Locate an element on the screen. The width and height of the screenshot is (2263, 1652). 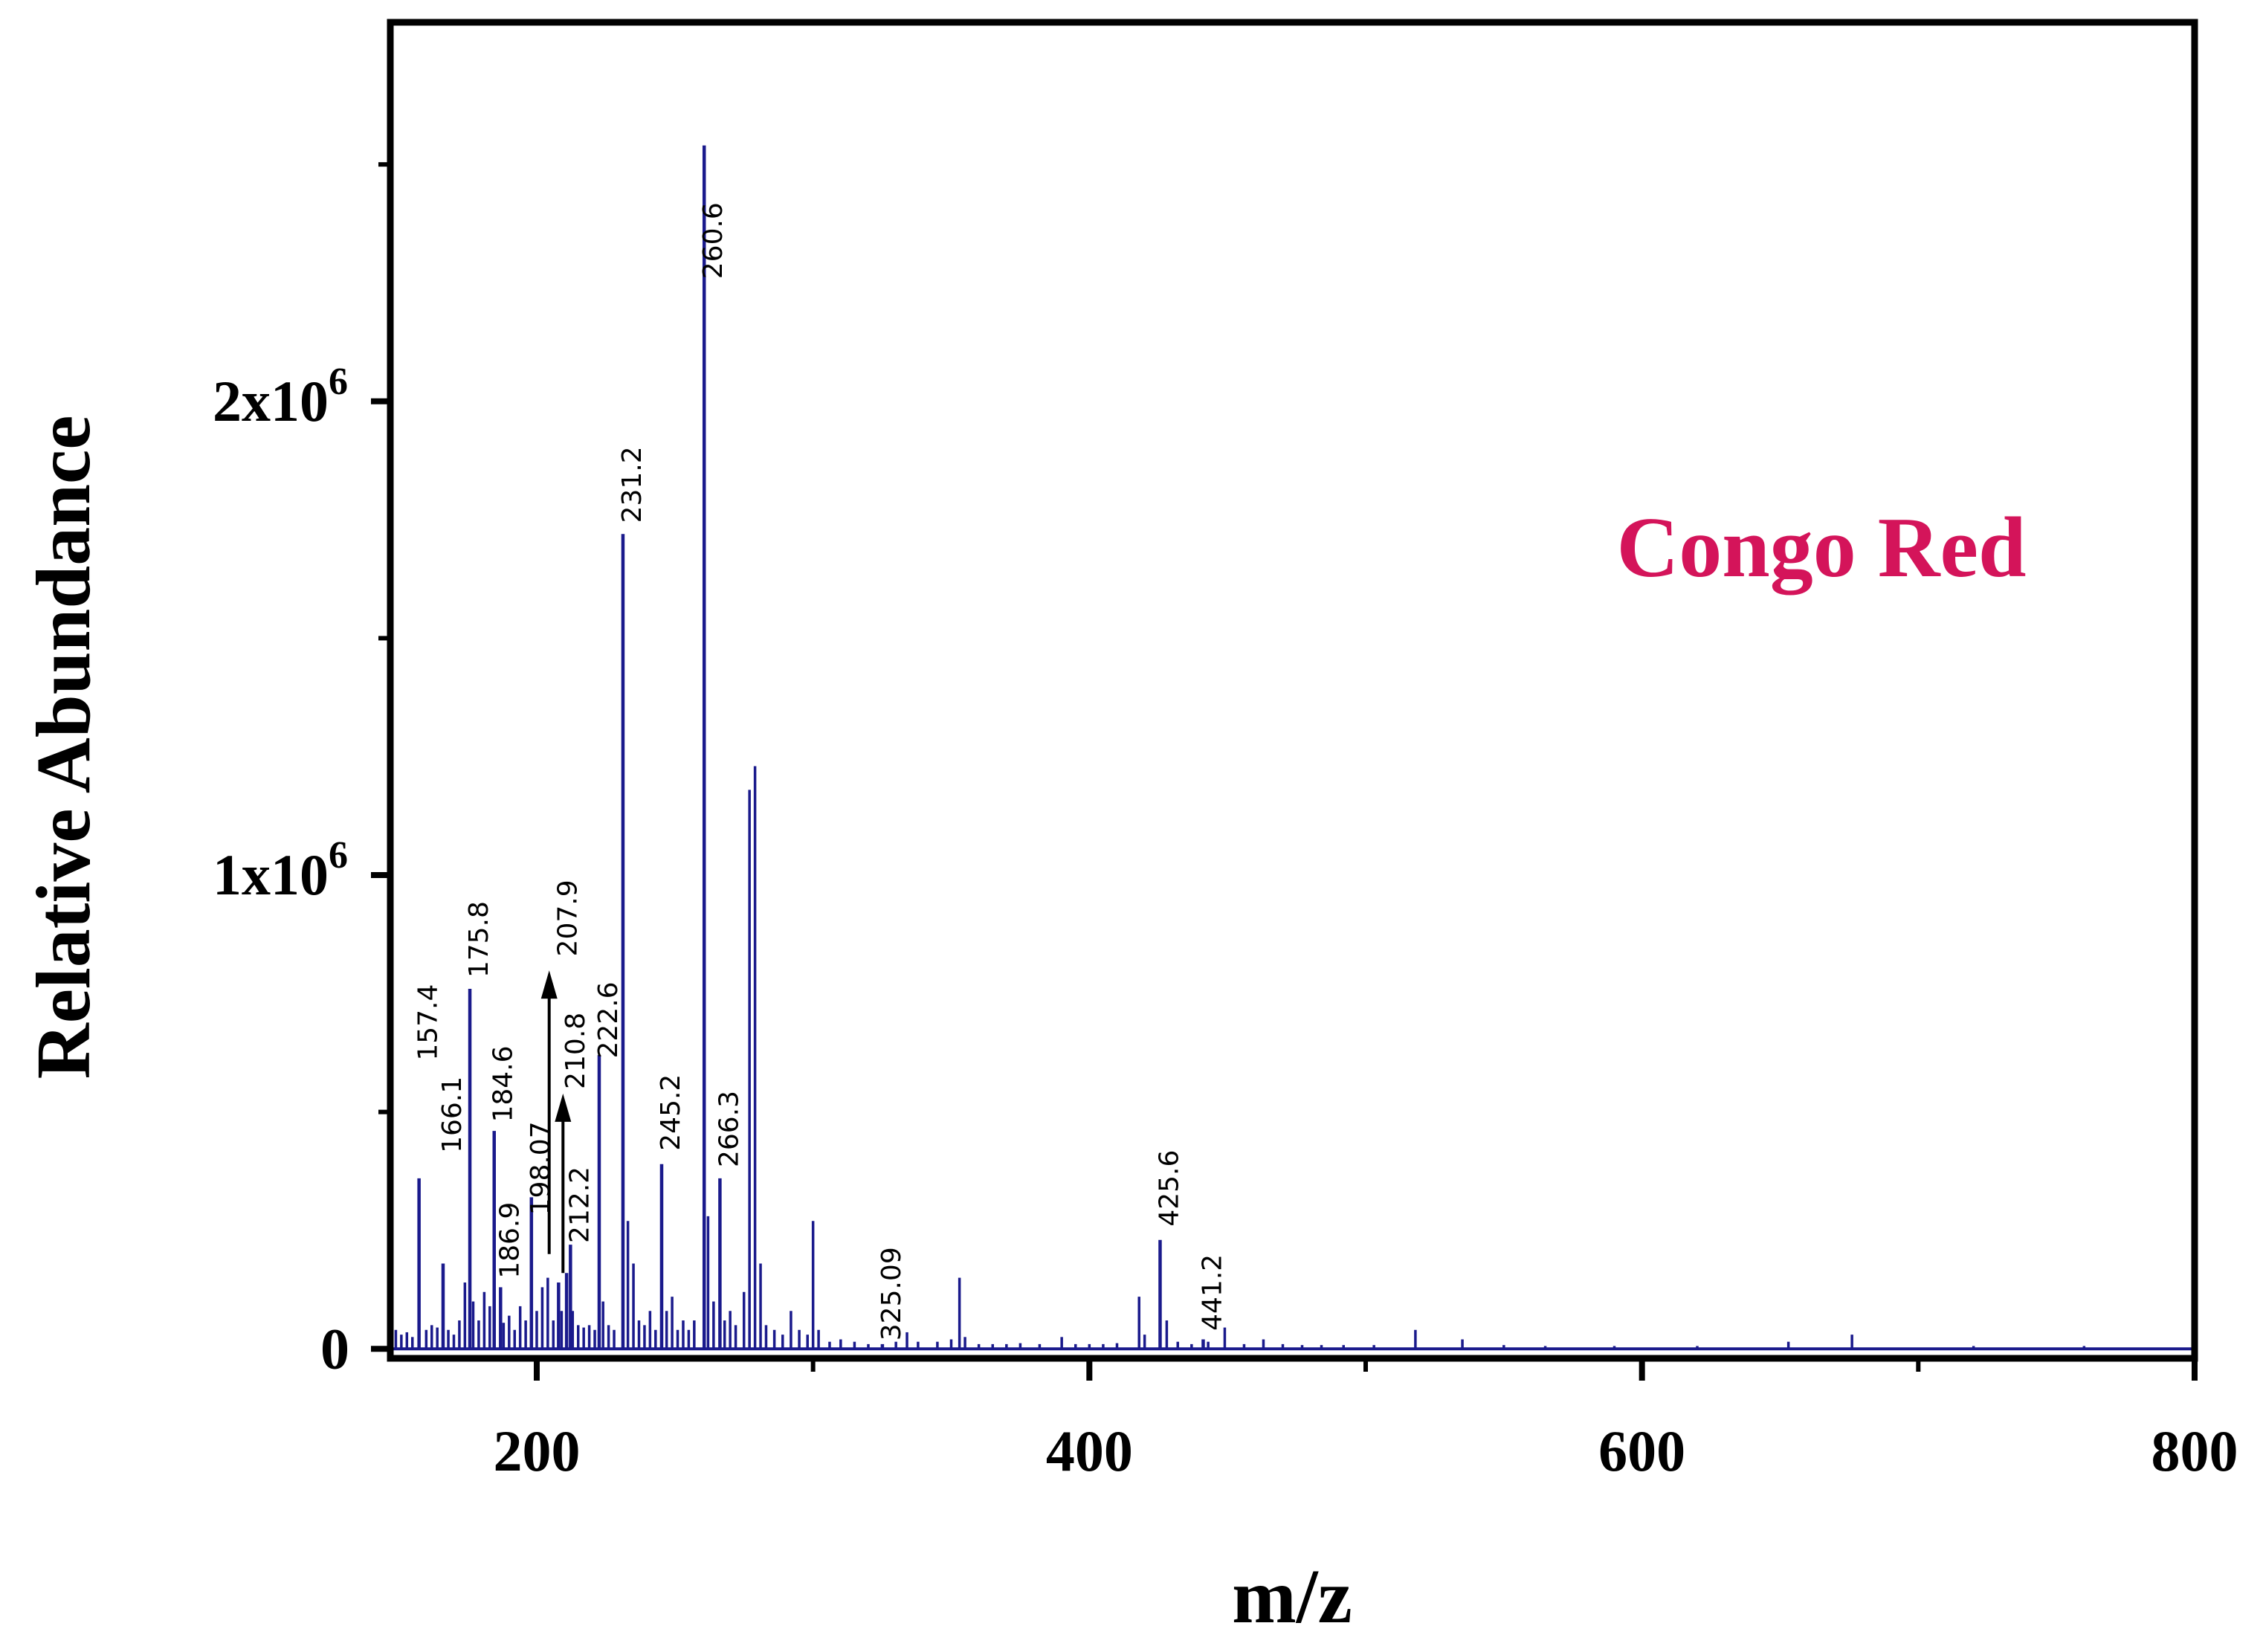
x-tick-label: 200 is located at coordinates (536, 1451).